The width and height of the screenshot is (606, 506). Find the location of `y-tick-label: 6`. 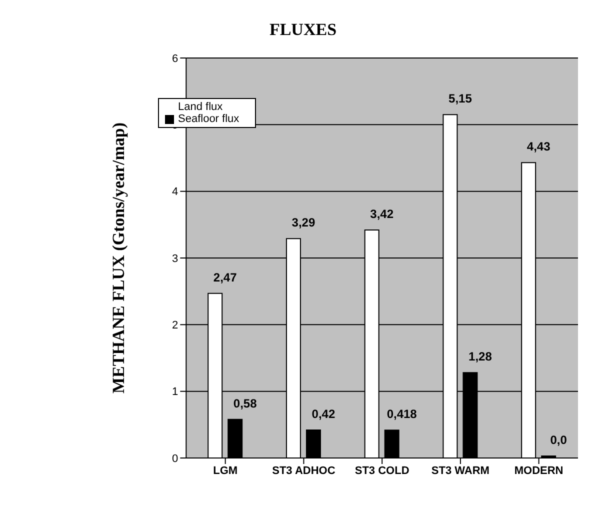

y-tick-label: 6 is located at coordinates (175, 58).